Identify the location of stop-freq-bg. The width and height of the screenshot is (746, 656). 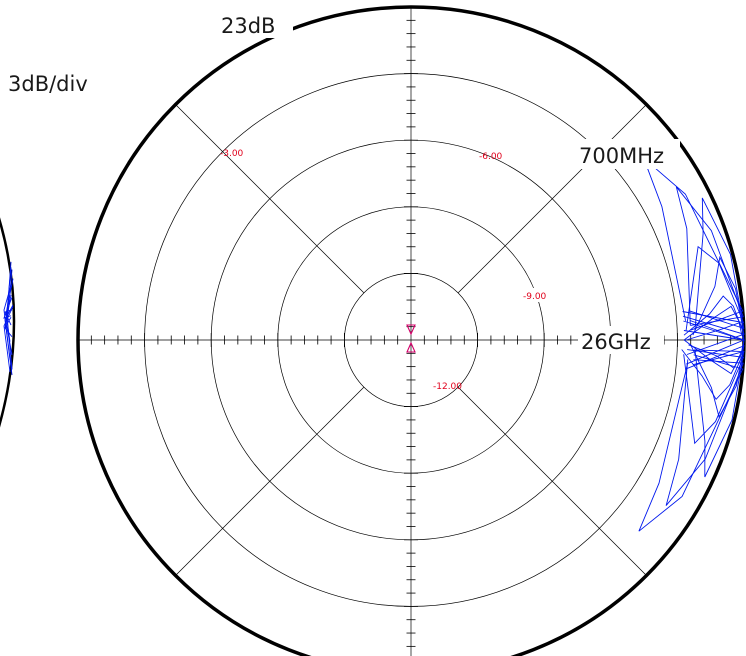
(621, 340).